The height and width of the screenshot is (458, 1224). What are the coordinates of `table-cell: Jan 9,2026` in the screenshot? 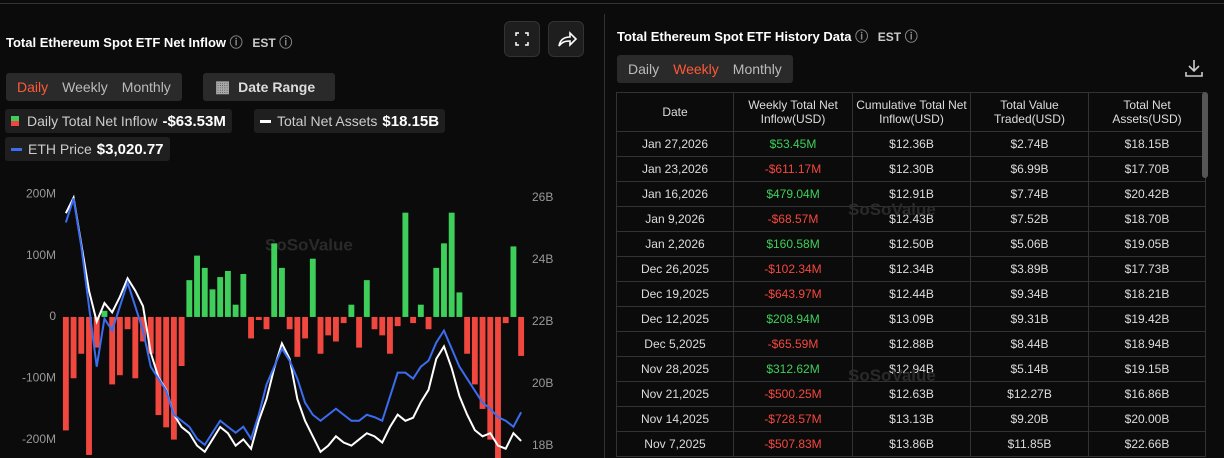 It's located at (675, 219).